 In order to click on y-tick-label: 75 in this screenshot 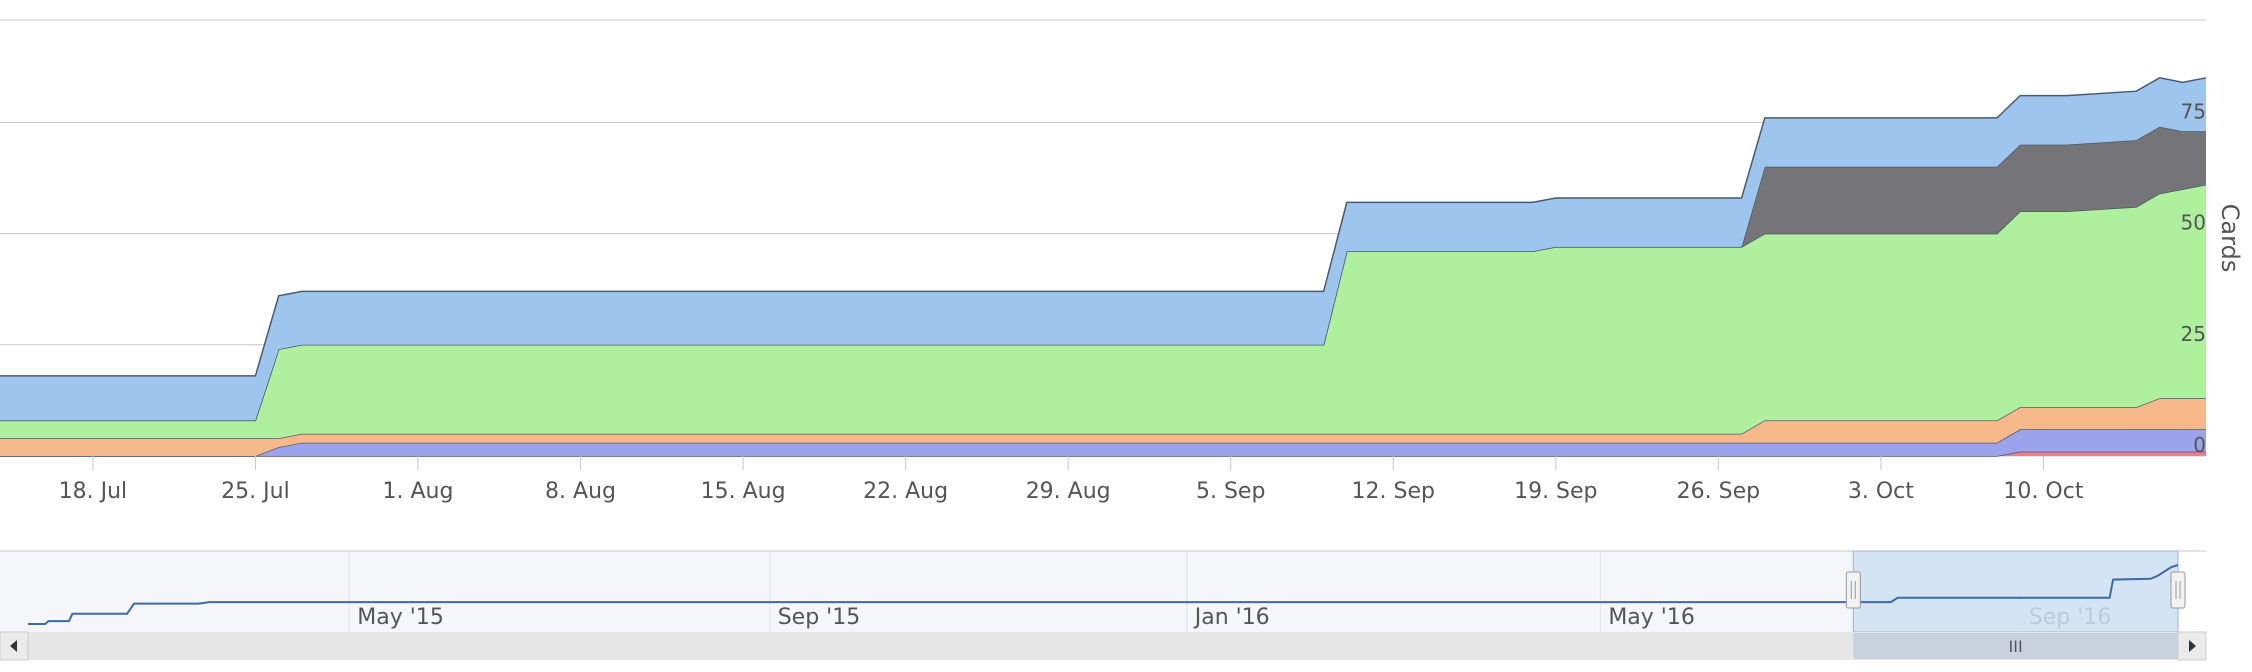, I will do `click(2193, 111)`.